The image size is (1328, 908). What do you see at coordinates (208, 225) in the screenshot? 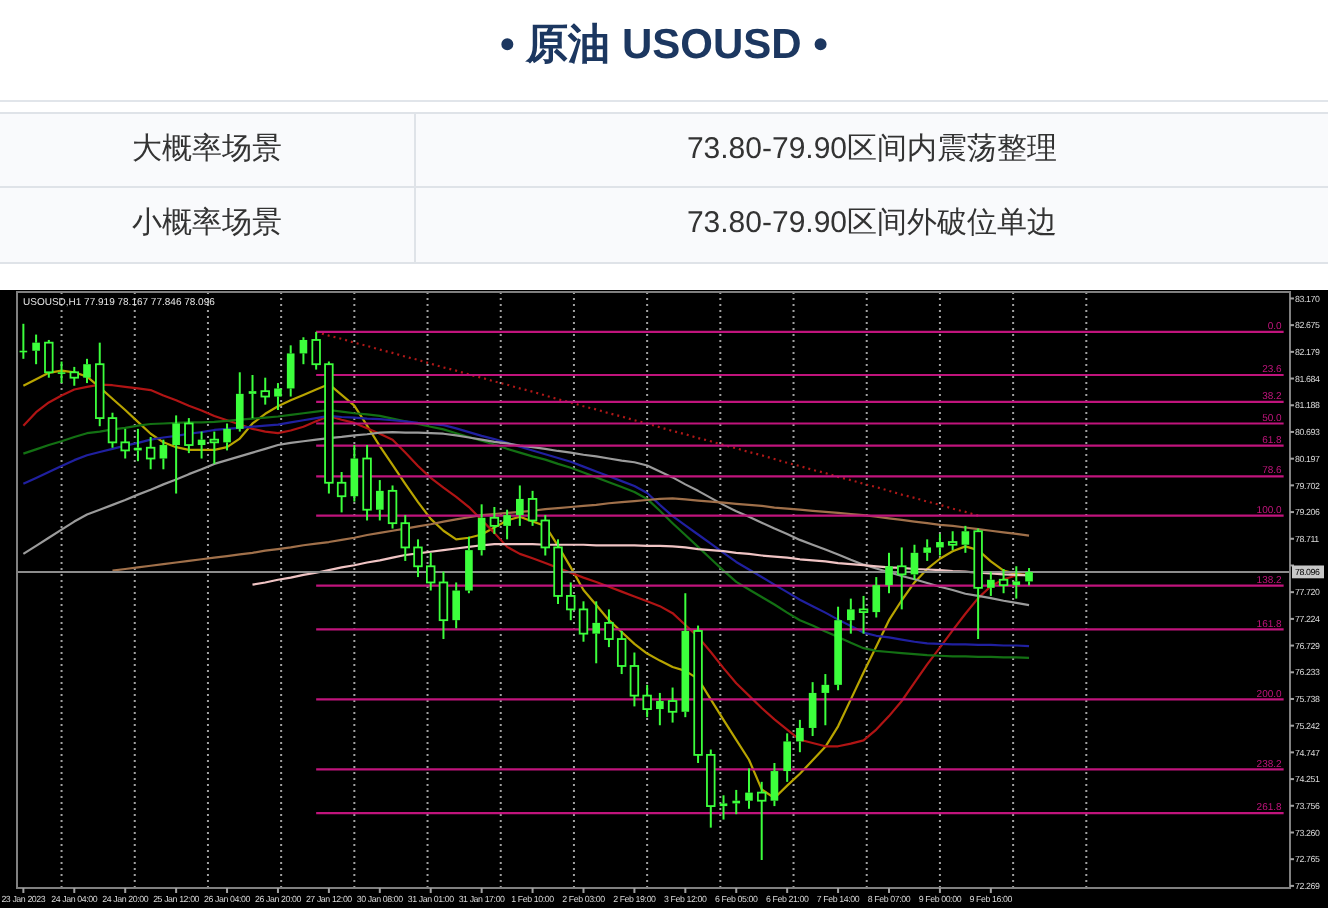
I see `text: 小概率场景` at bounding box center [208, 225].